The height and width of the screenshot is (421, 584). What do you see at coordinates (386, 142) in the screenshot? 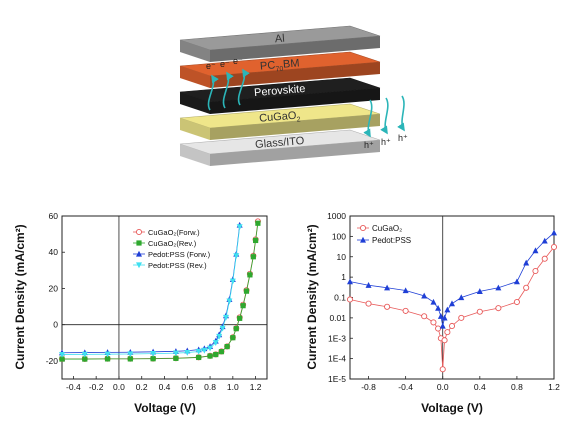
I see `hole-label: h⁺` at bounding box center [386, 142].